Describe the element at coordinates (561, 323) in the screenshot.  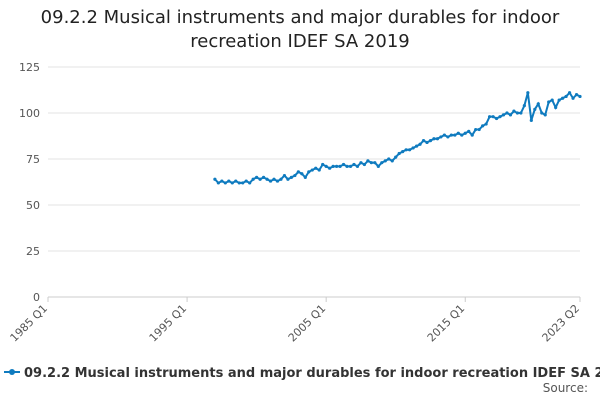
I see `x-tick-label: 2023 Q2` at that location.